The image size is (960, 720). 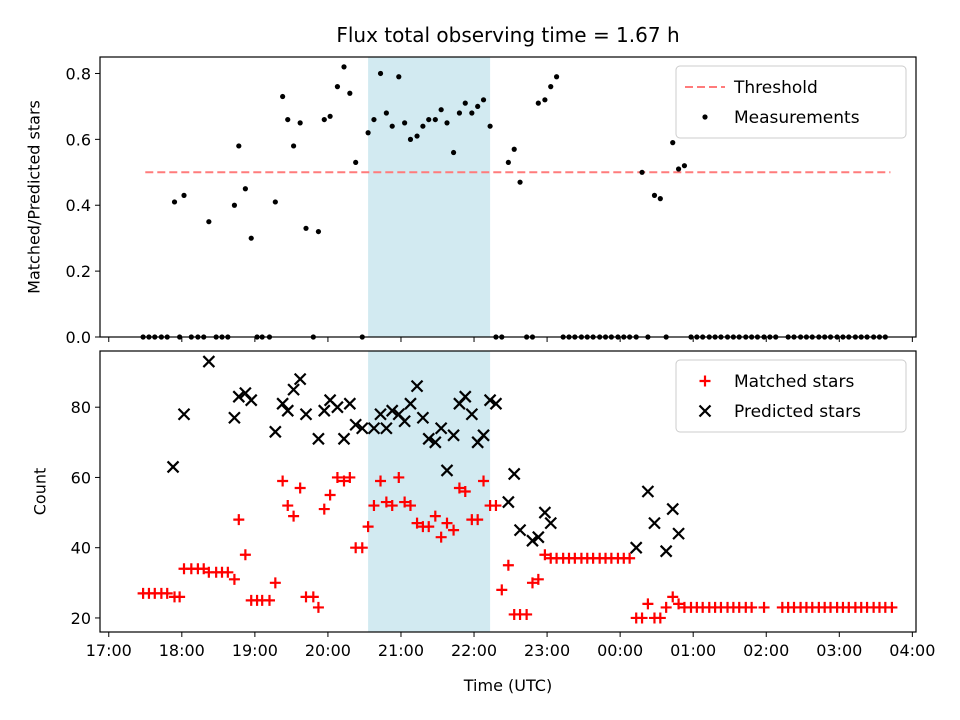 I want to click on x-tick-label: 00:00, so click(x=620, y=650).